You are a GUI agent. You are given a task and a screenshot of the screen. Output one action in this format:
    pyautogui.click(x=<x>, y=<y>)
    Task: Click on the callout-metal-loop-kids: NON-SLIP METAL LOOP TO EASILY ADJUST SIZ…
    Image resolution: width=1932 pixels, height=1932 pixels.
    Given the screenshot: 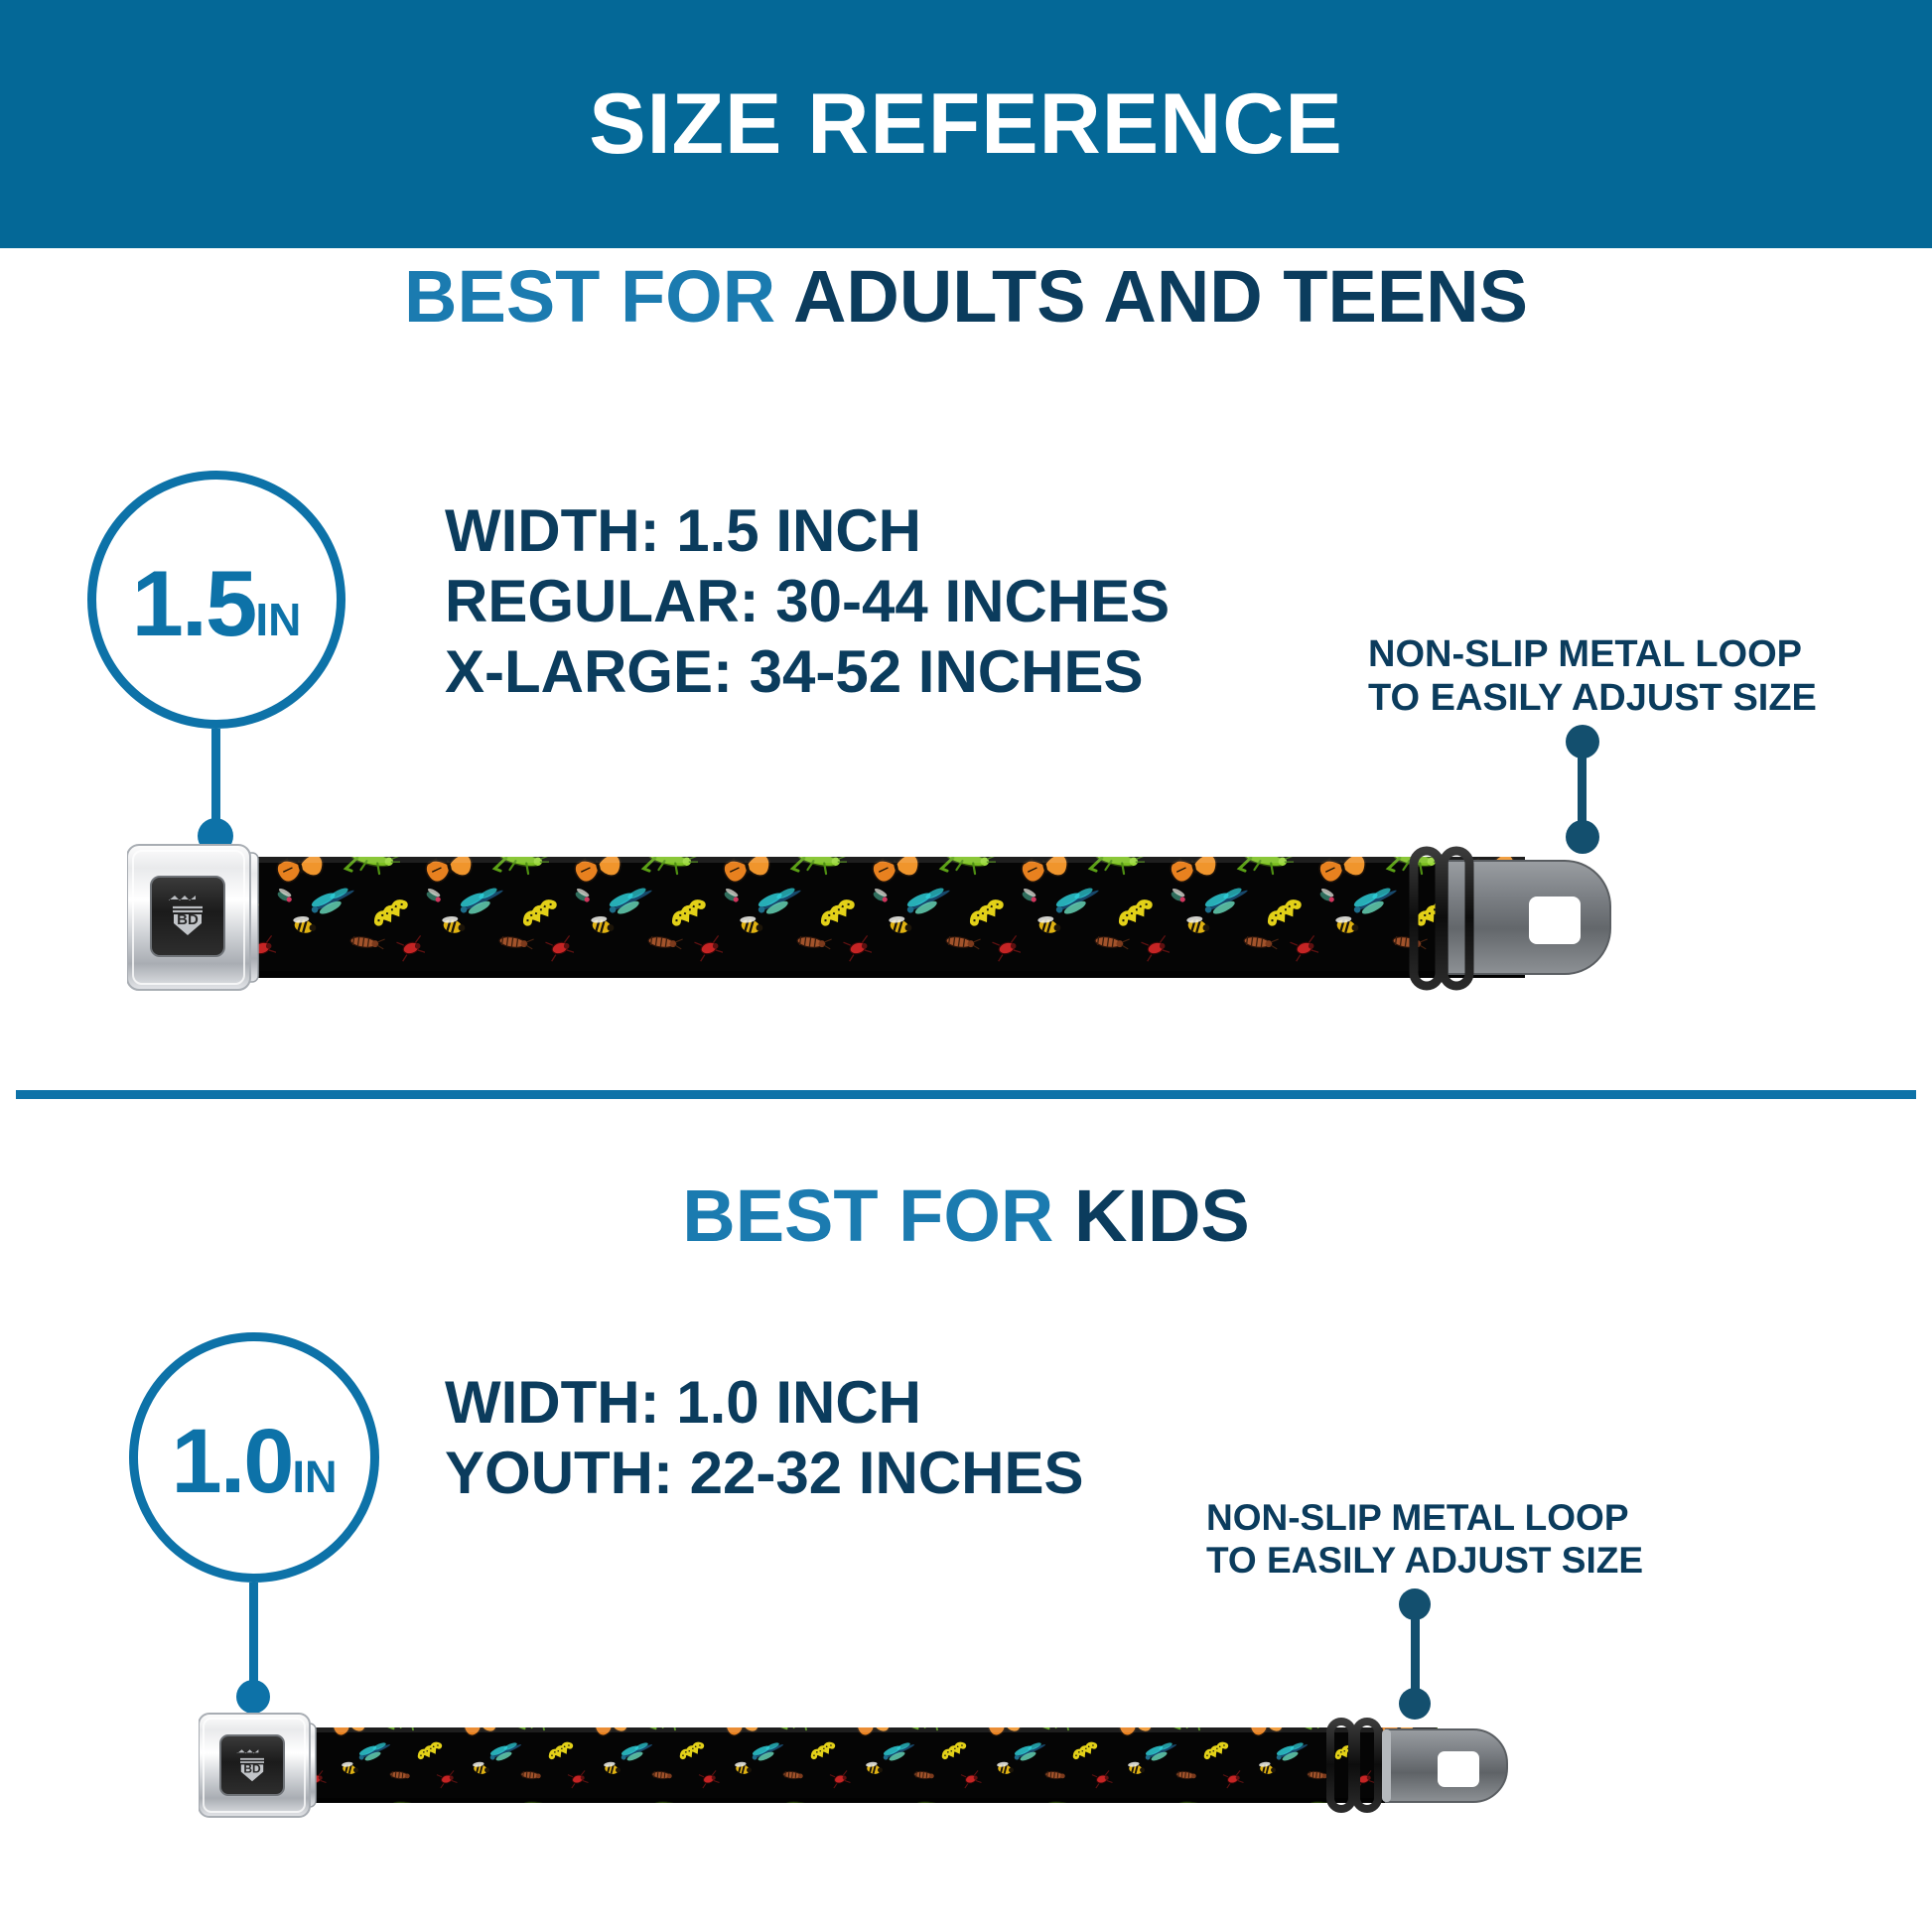 What is the action you would take?
    pyautogui.click(x=1425, y=1539)
    